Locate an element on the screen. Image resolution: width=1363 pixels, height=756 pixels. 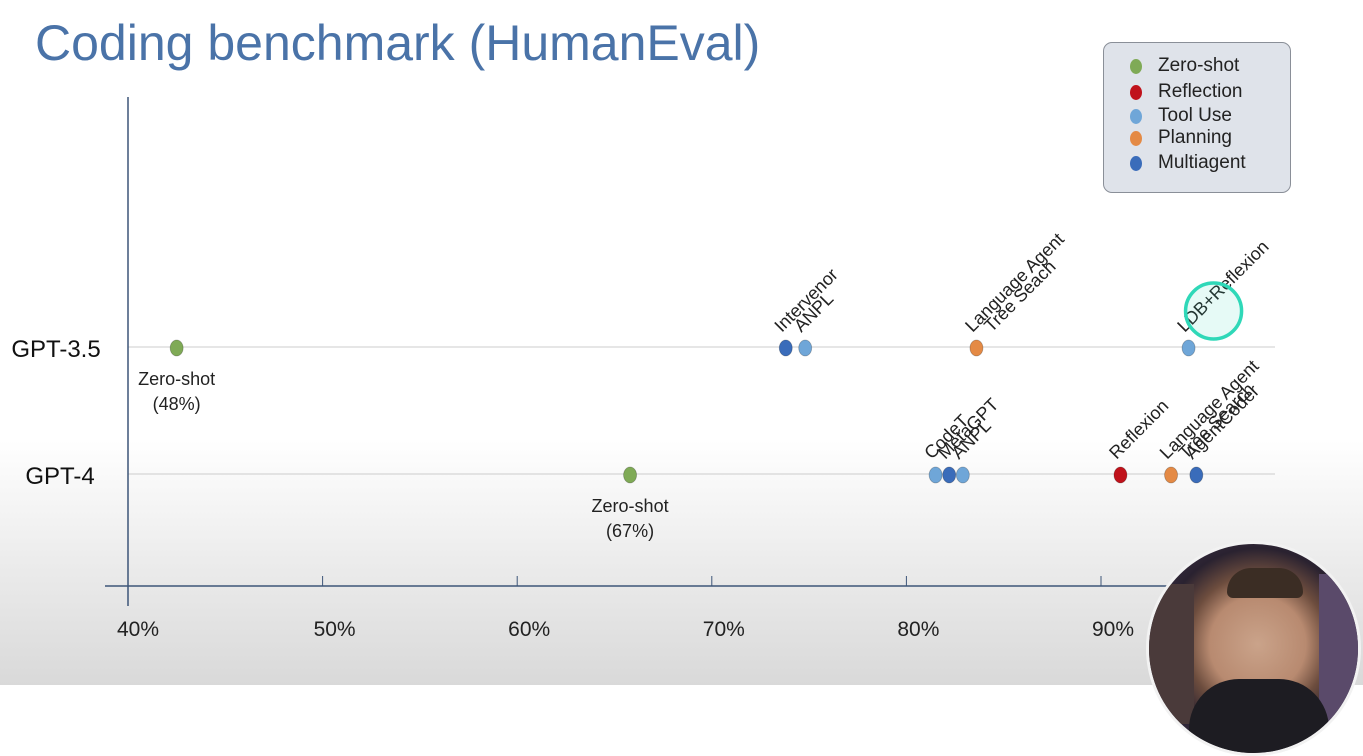
legend-label-reflection: Reflection is located at coordinates (1200, 91).